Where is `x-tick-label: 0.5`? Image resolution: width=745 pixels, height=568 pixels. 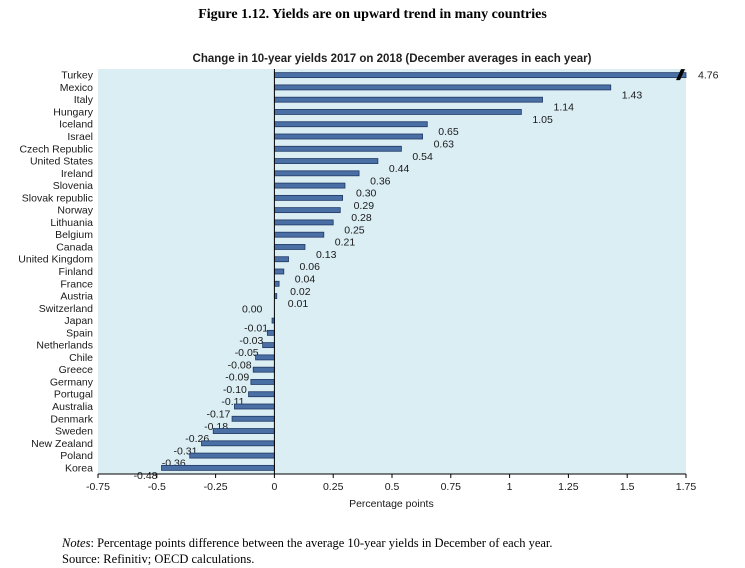 x-tick-label: 0.5 is located at coordinates (392, 487).